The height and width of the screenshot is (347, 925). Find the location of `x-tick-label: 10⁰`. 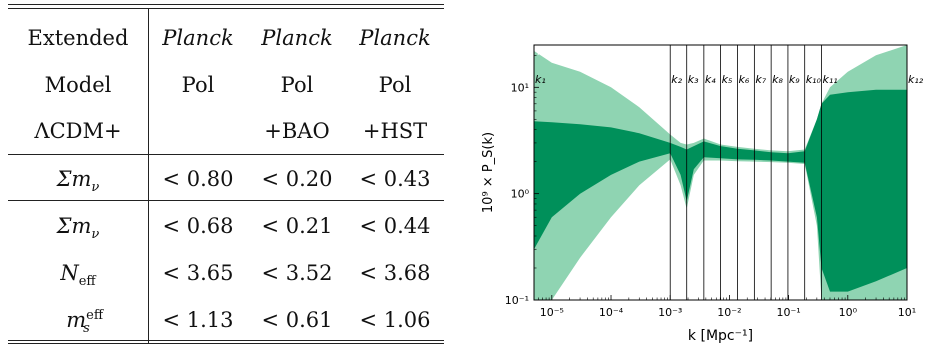

x-tick-label: 10⁰ is located at coordinates (848, 312).